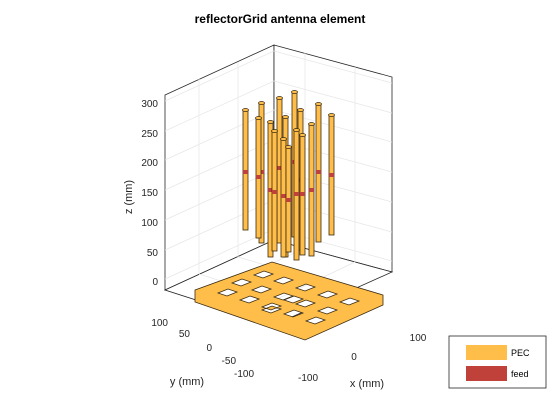  I want to click on x-tick-label: -100, so click(308, 378).